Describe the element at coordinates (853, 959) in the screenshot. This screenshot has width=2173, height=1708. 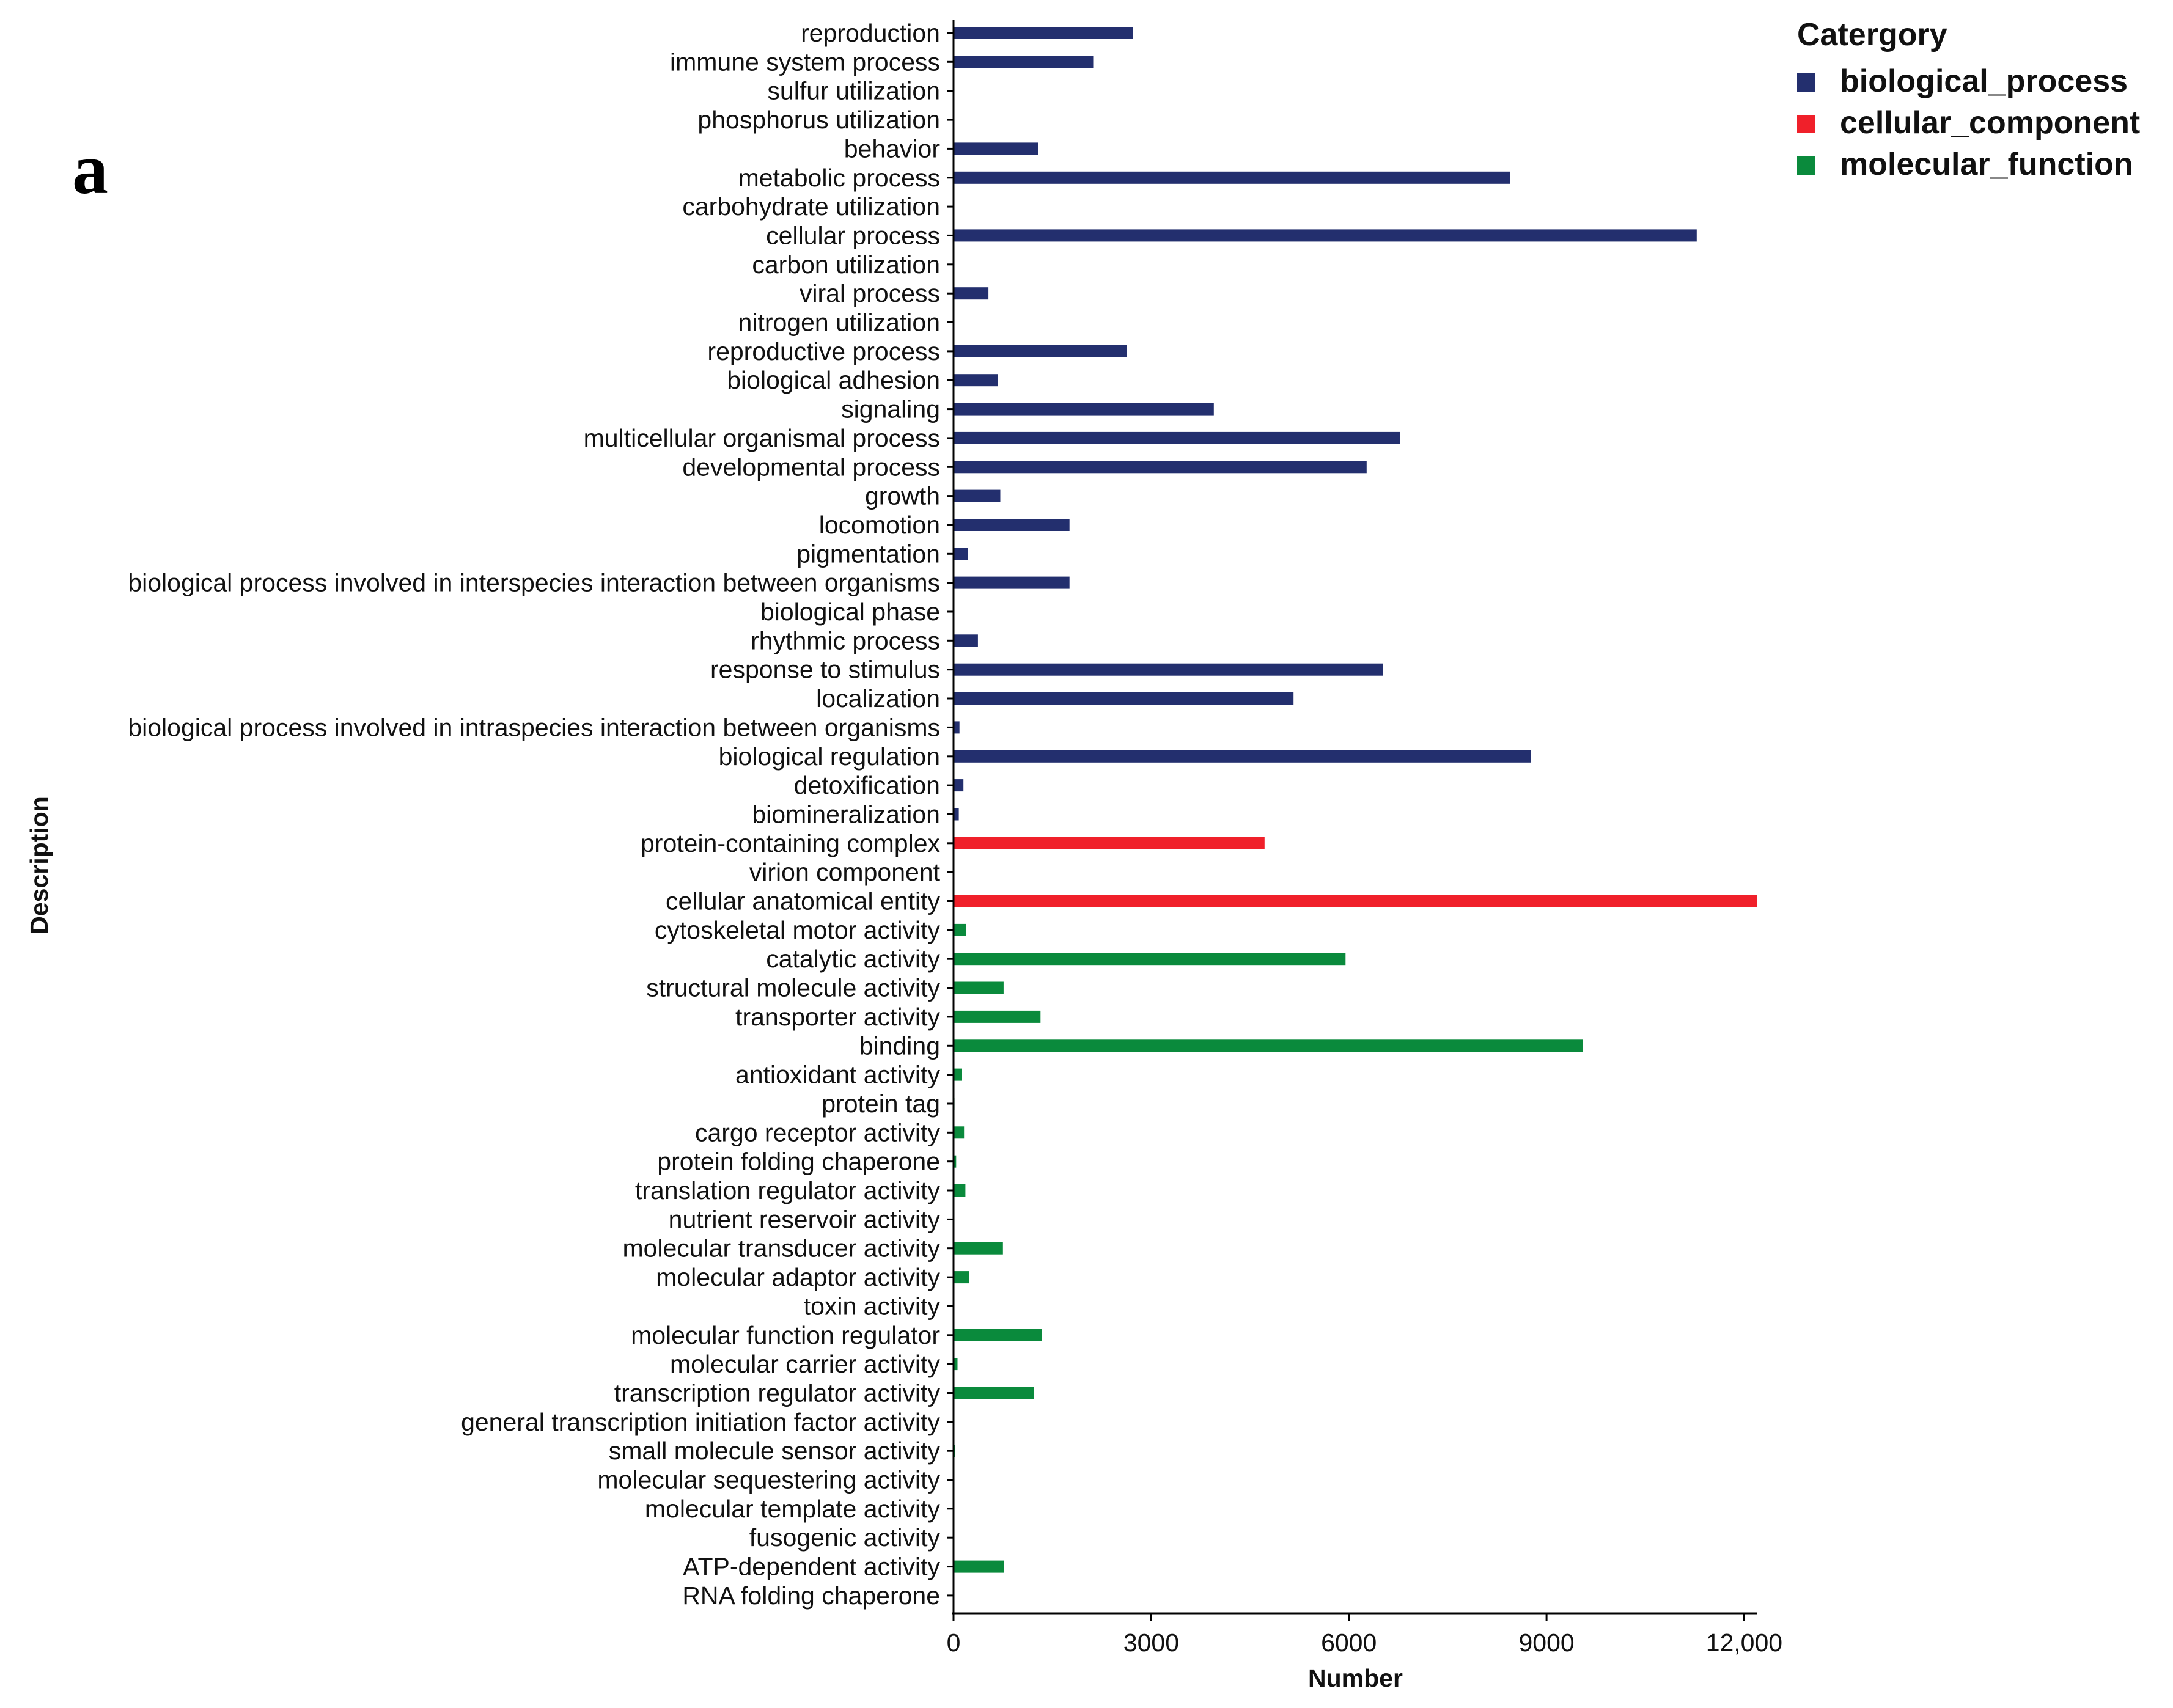
I see `category-label: catalytic activity` at that location.